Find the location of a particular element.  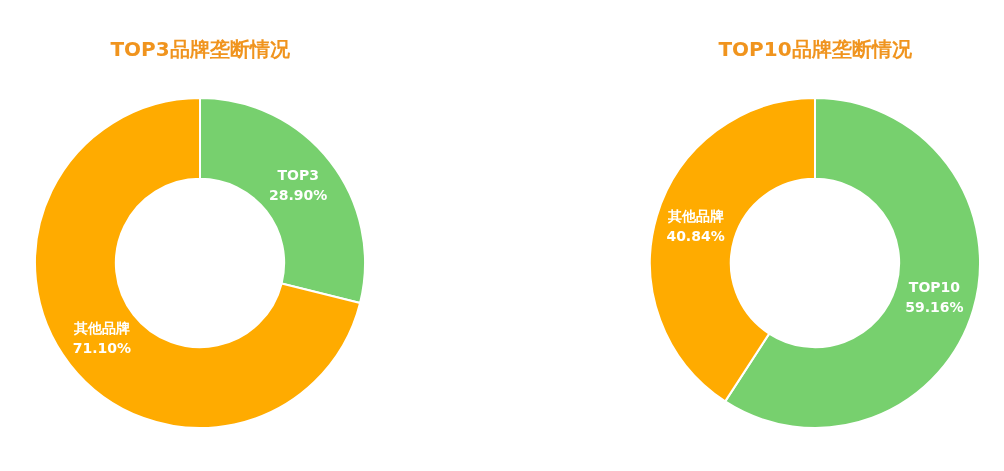

data-label: 59.16% is located at coordinates (934, 307).